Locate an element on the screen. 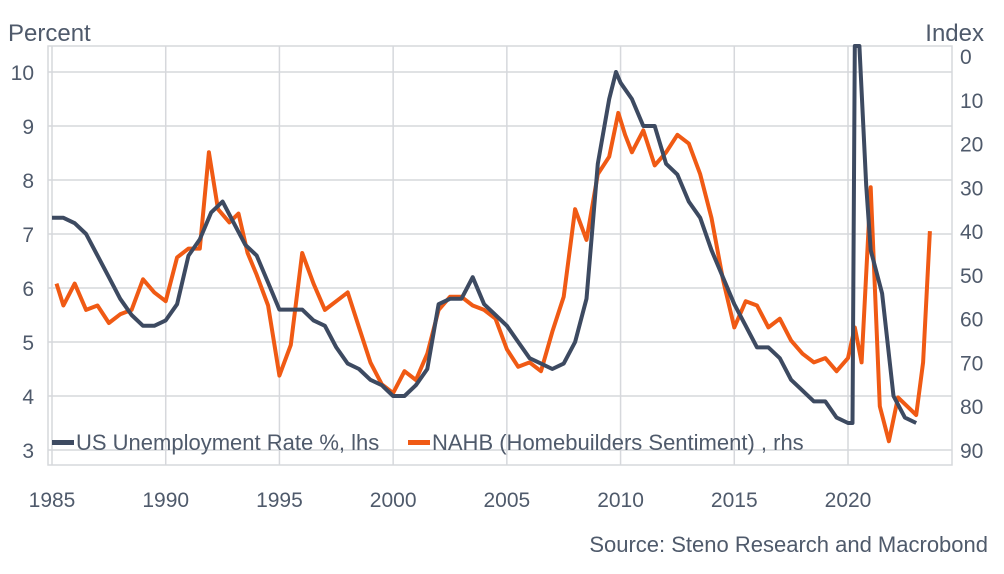  right-axis-title: Index is located at coordinates (954, 33).